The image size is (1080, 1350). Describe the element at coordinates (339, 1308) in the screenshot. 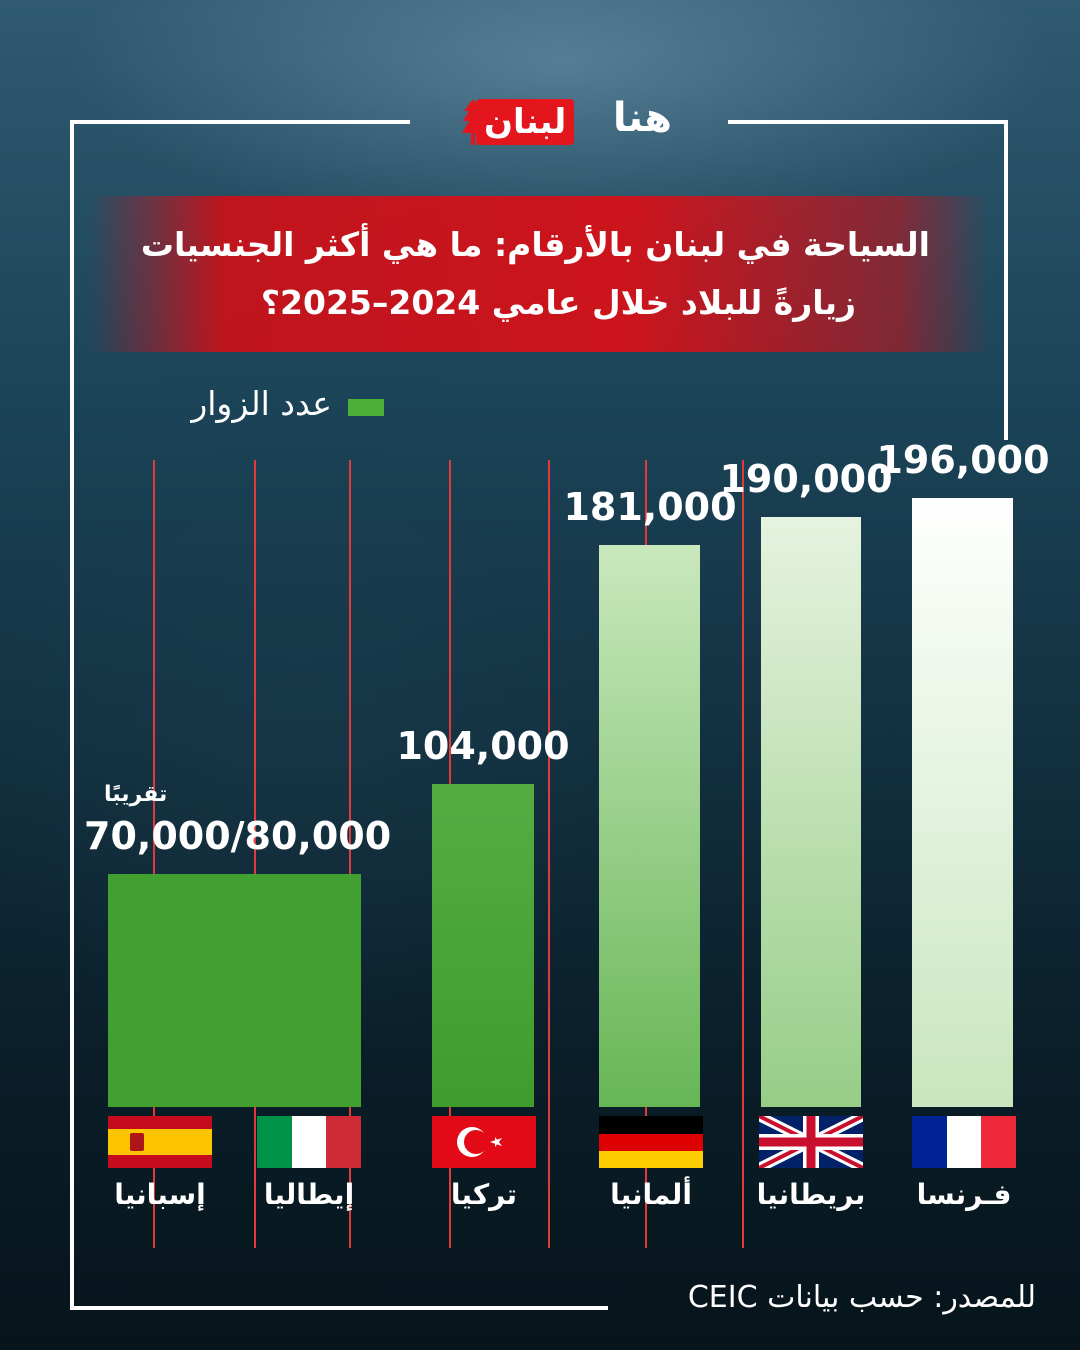

I see `frame-bottom` at that location.